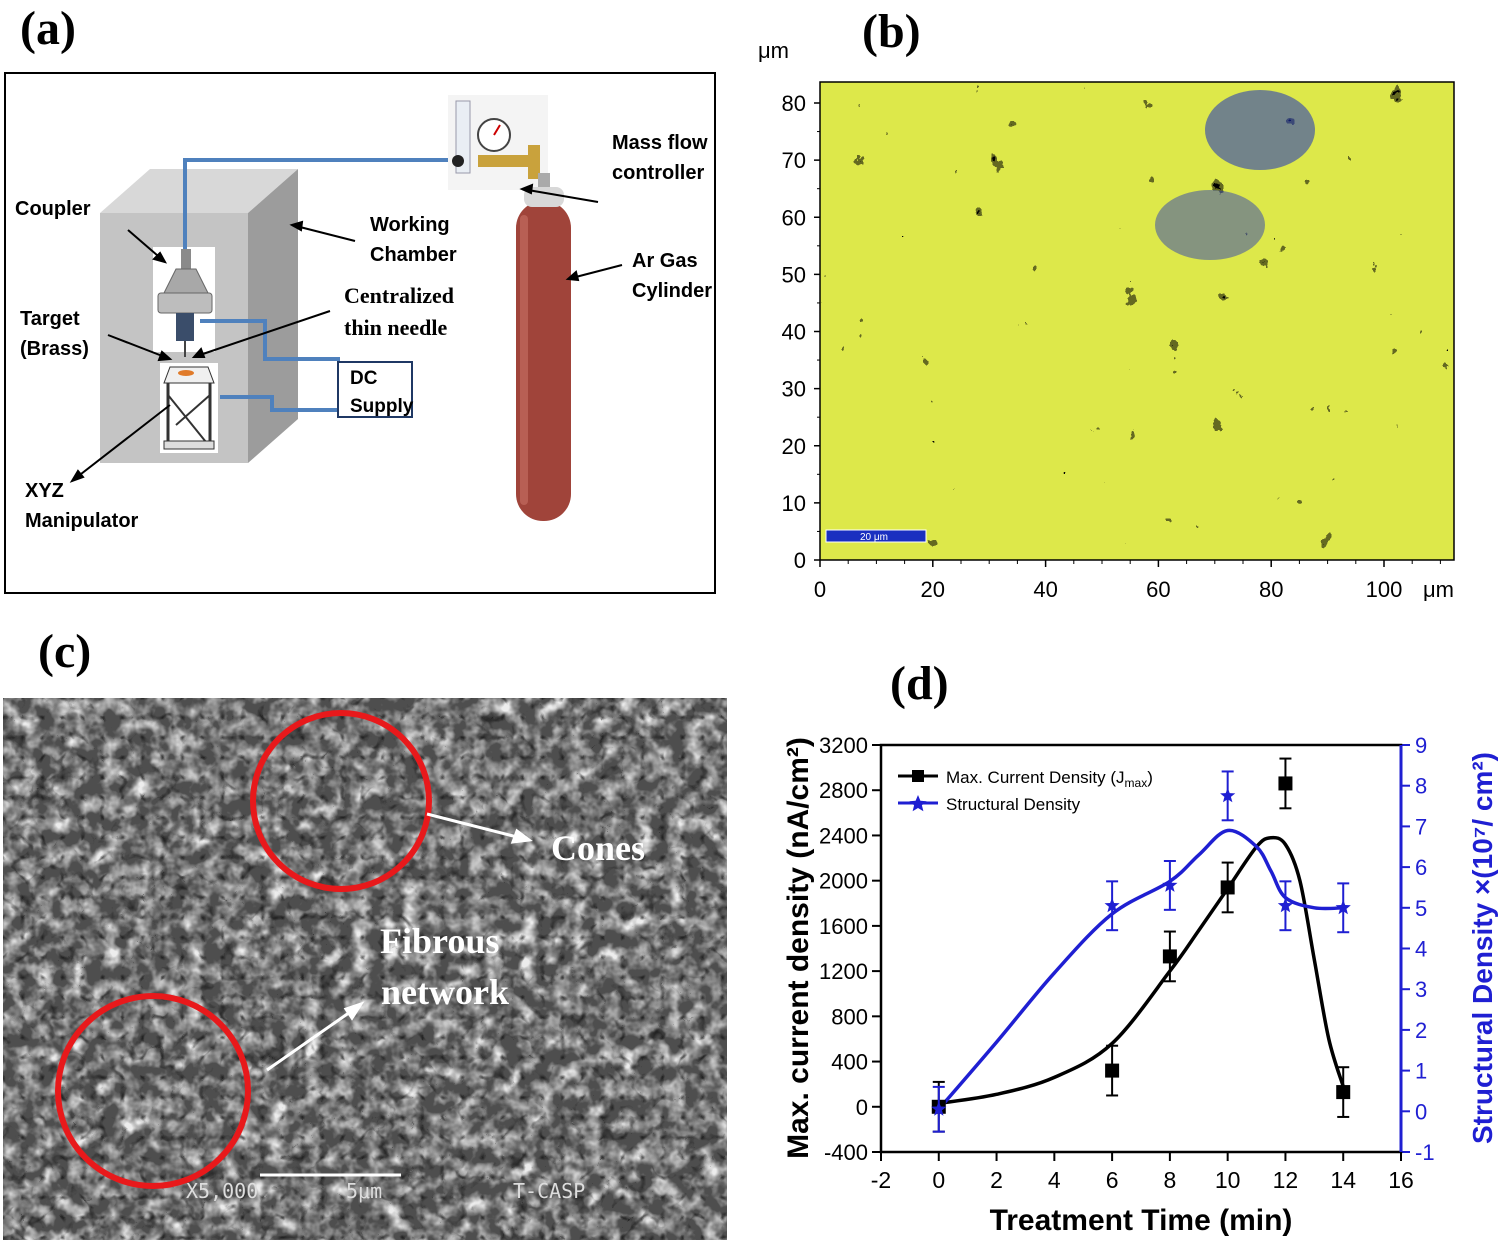 This screenshot has height=1245, width=1500. What do you see at coordinates (1054, 1180) in the screenshot?
I see `x-tick-label: 4` at bounding box center [1054, 1180].